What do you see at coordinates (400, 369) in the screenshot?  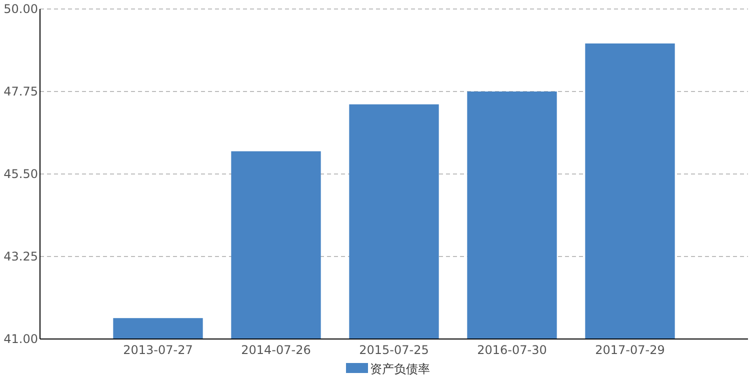 I see `legend-label: 资产负债率` at bounding box center [400, 369].